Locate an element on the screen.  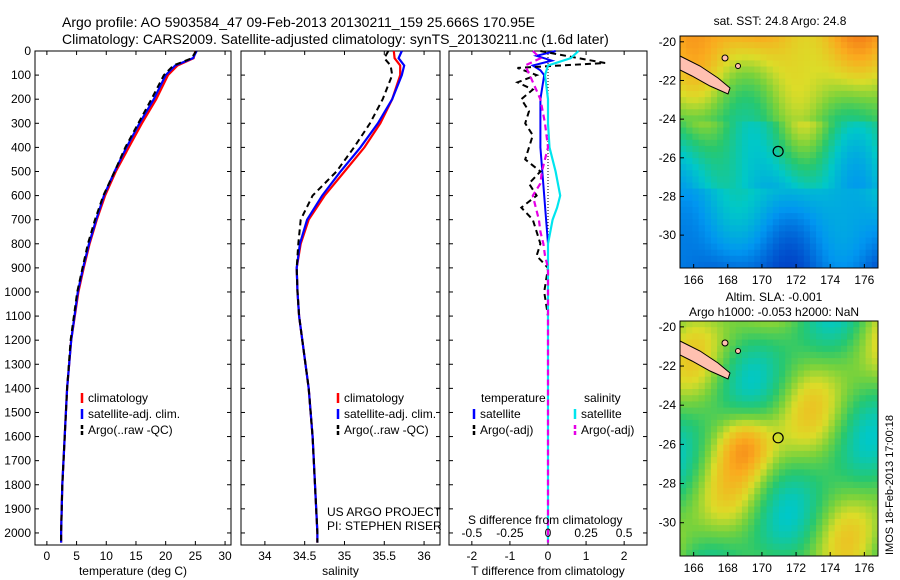
temperature-ytick-label: 100 is located at coordinates (21, 75).